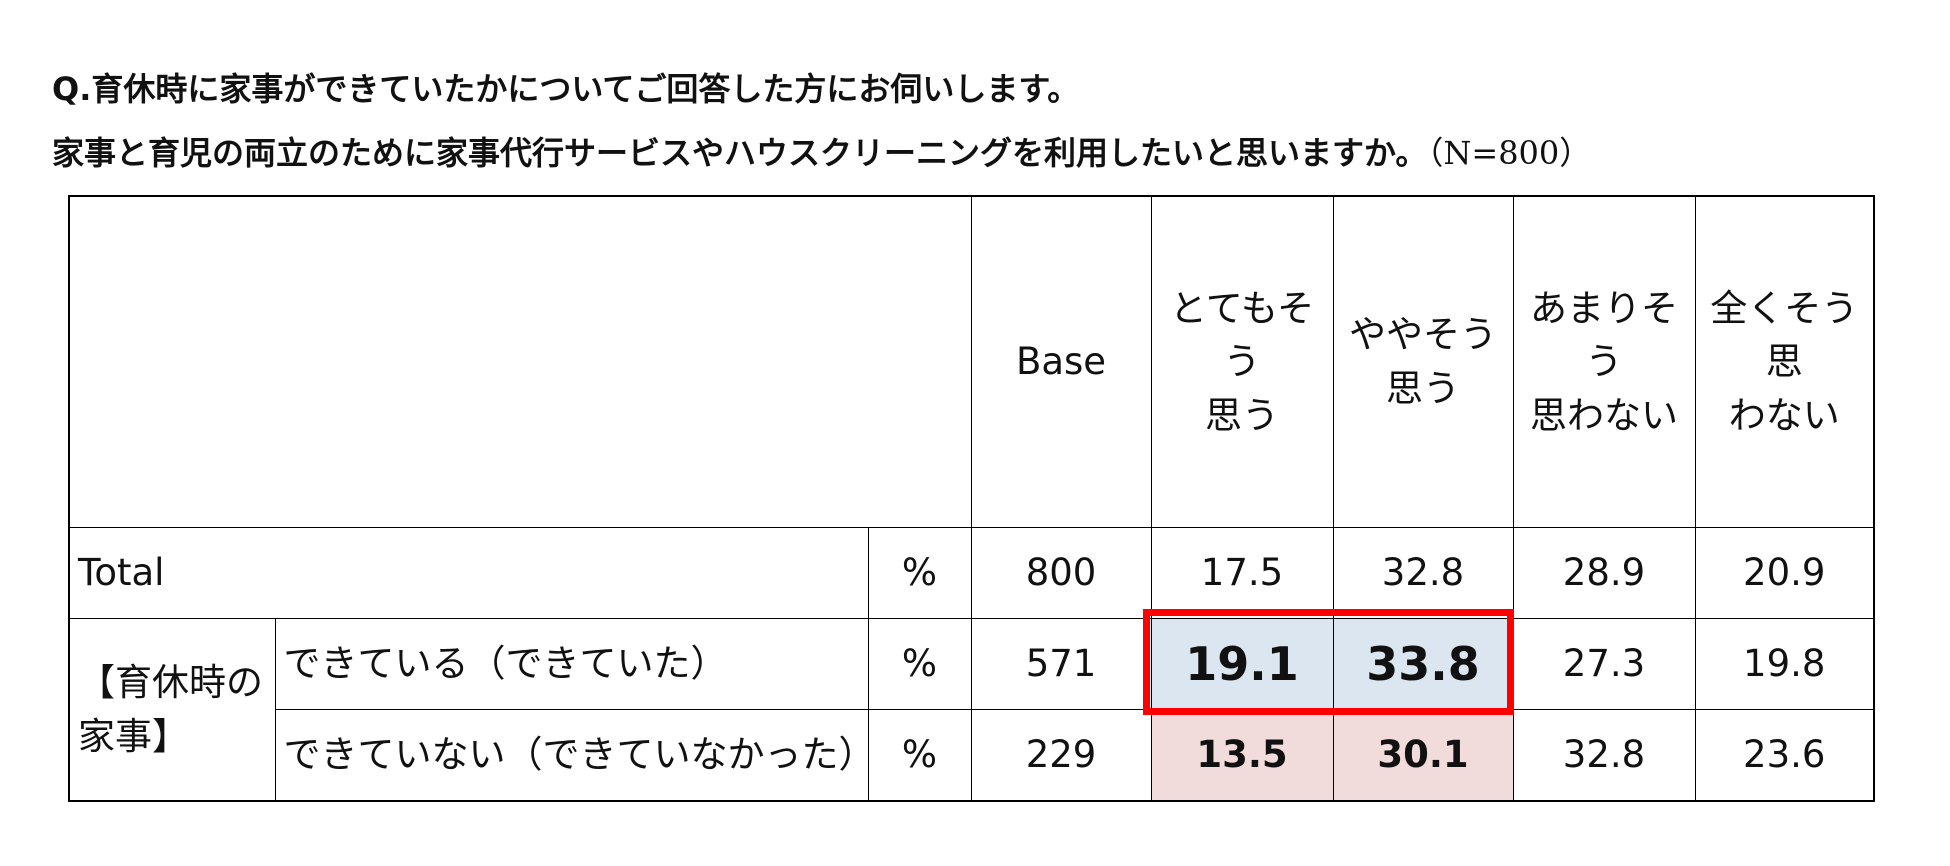  Describe the element at coordinates (1061, 664) in the screenshot. I see `base-cell: 571` at that location.